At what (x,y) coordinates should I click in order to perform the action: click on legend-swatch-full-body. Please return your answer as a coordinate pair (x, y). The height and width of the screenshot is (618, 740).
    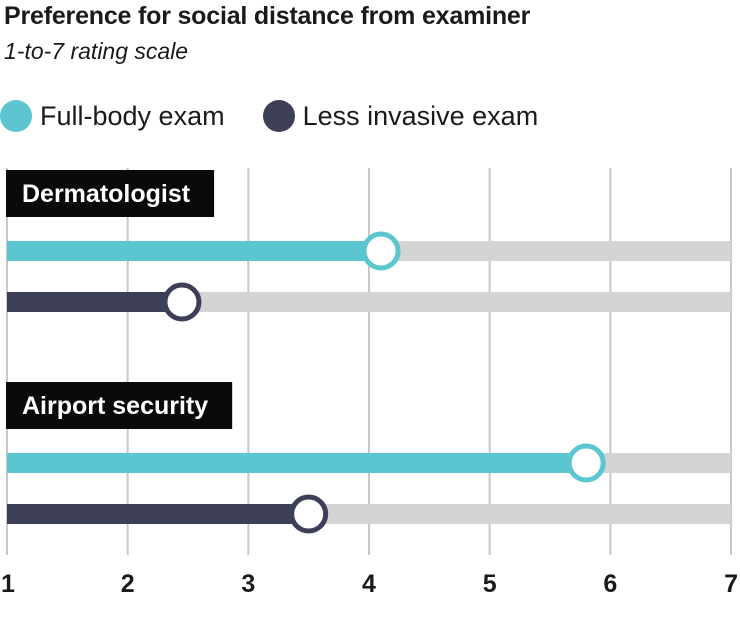
    Looking at the image, I should click on (16, 116).